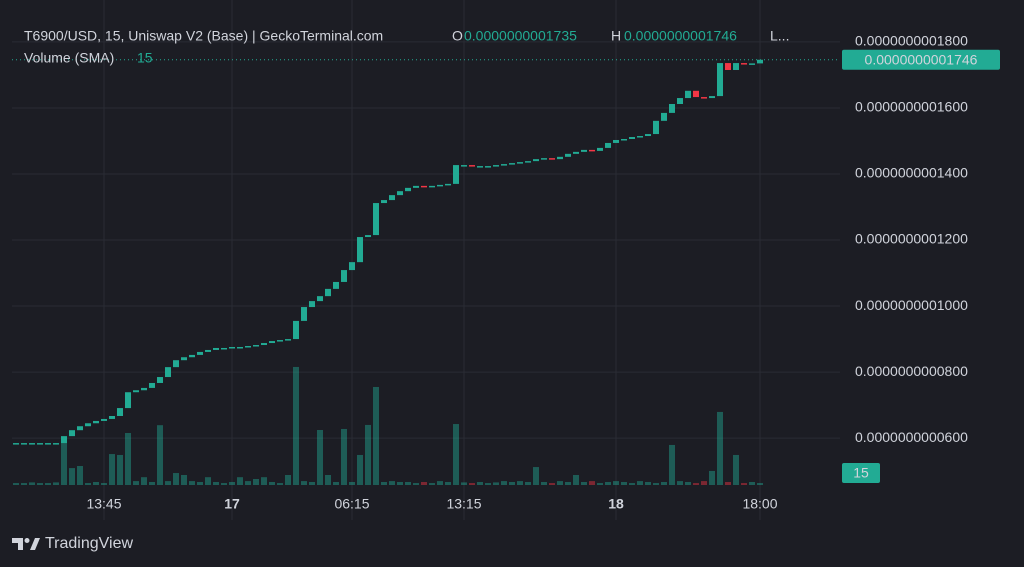 The height and width of the screenshot is (567, 1024). What do you see at coordinates (35, 544) in the screenshot?
I see `logo-mark` at bounding box center [35, 544].